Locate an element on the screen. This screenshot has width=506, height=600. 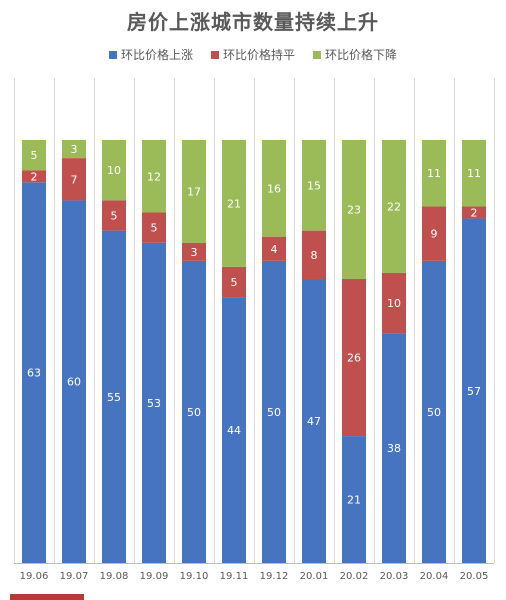
data-label: 57 is located at coordinates (474, 391).